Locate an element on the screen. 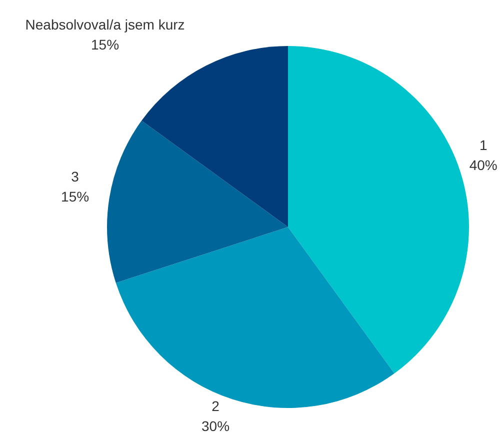 The height and width of the screenshot is (439, 503). slice-label: 3 is located at coordinates (75, 176).